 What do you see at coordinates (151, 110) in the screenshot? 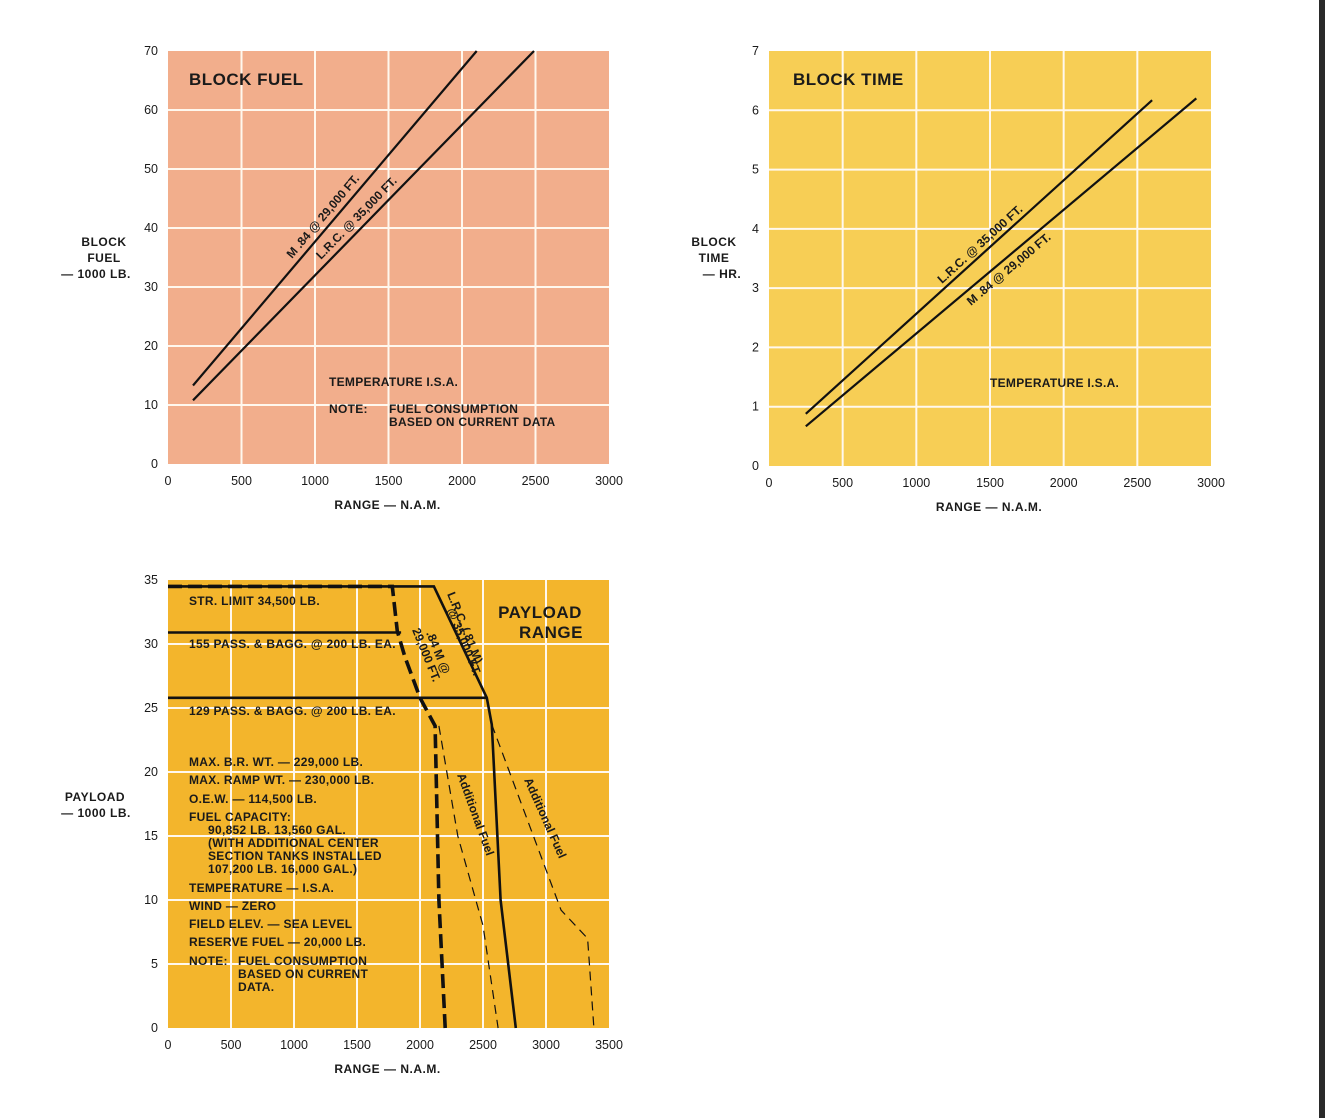
I see `y-tick-label: 60` at bounding box center [151, 110].